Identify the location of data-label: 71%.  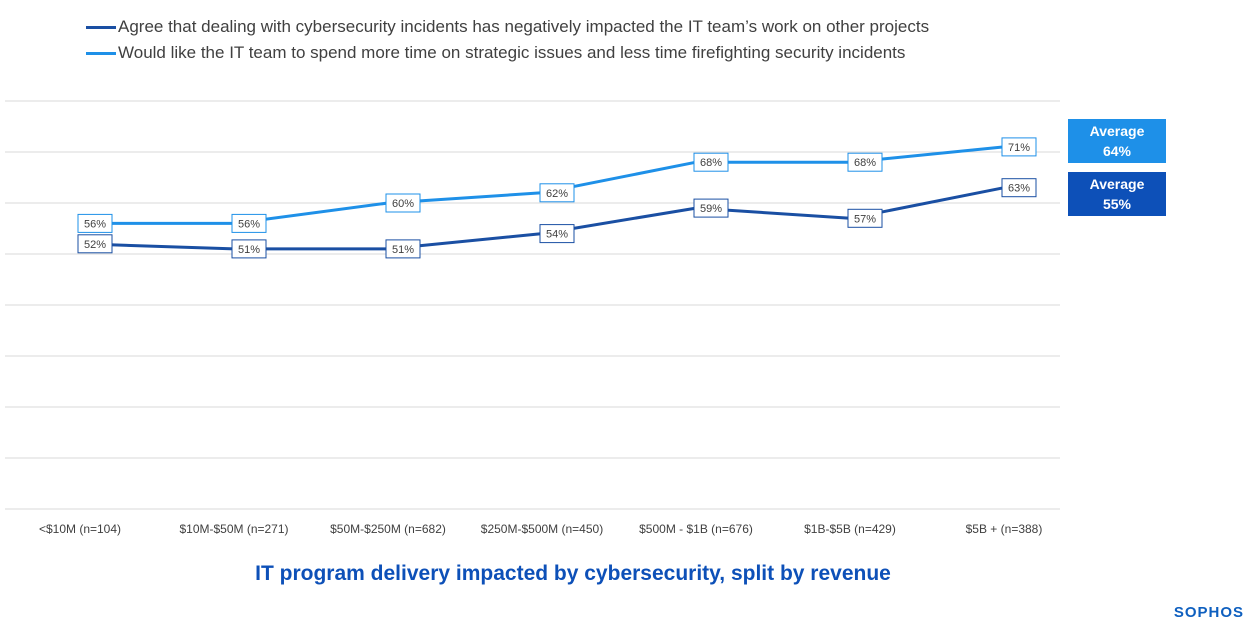
(1019, 148).